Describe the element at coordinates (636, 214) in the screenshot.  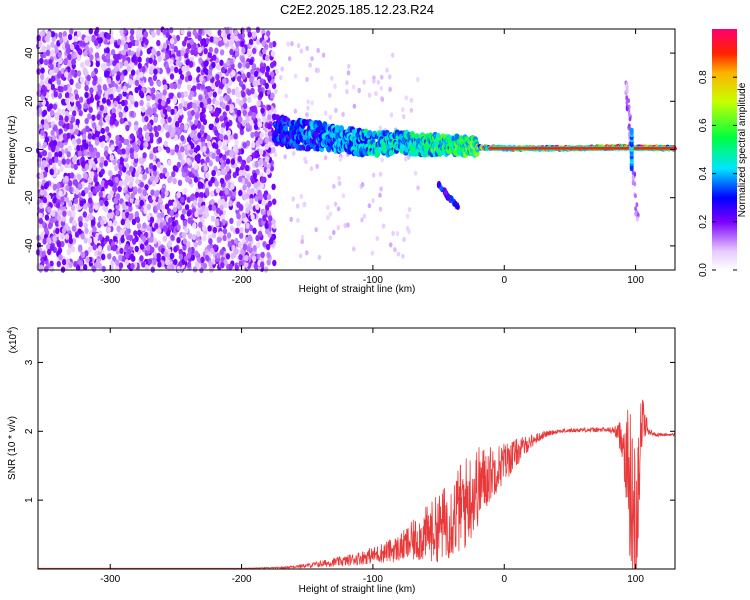
I see `spectrogram-spike-cell` at that location.